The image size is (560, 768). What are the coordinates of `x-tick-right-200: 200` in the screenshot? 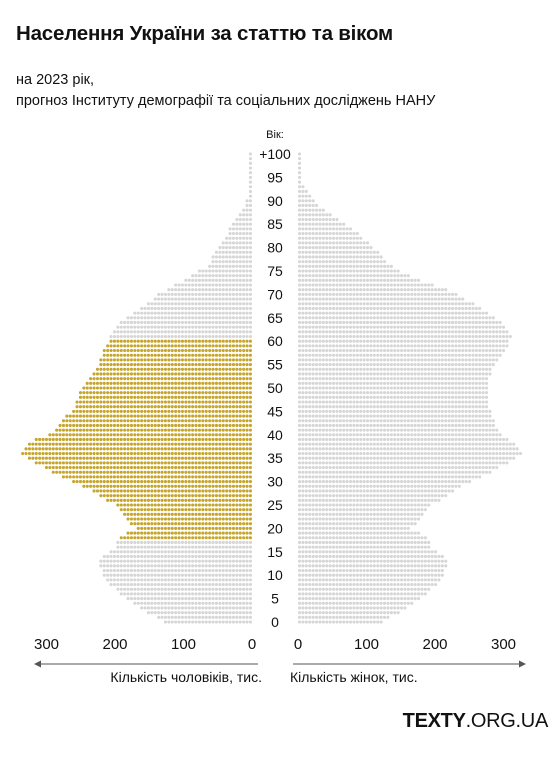 It's located at (434, 644).